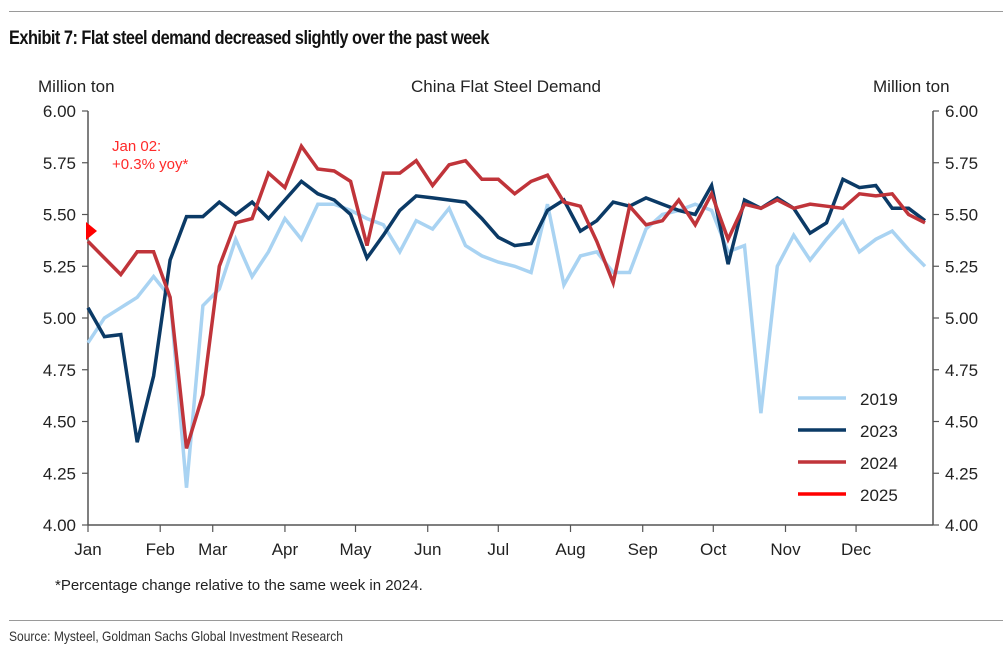 Image resolution: width=1003 pixels, height=656 pixels. What do you see at coordinates (961, 163) in the screenshot?
I see `y-tick-label-right: 5.75` at bounding box center [961, 163].